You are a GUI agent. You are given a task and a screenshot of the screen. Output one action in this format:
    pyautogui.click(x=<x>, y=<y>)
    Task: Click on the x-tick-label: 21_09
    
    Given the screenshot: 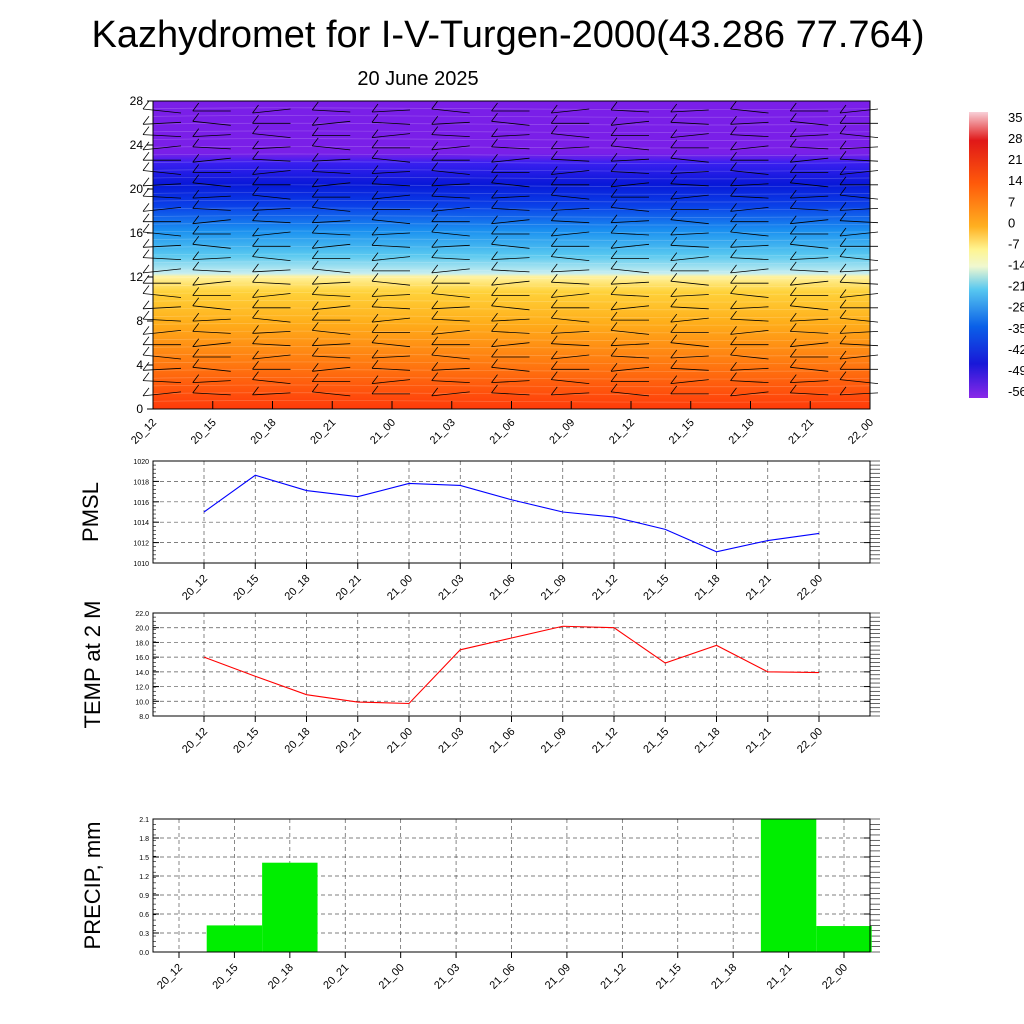 What is the action you would take?
    pyautogui.click(x=554, y=741)
    